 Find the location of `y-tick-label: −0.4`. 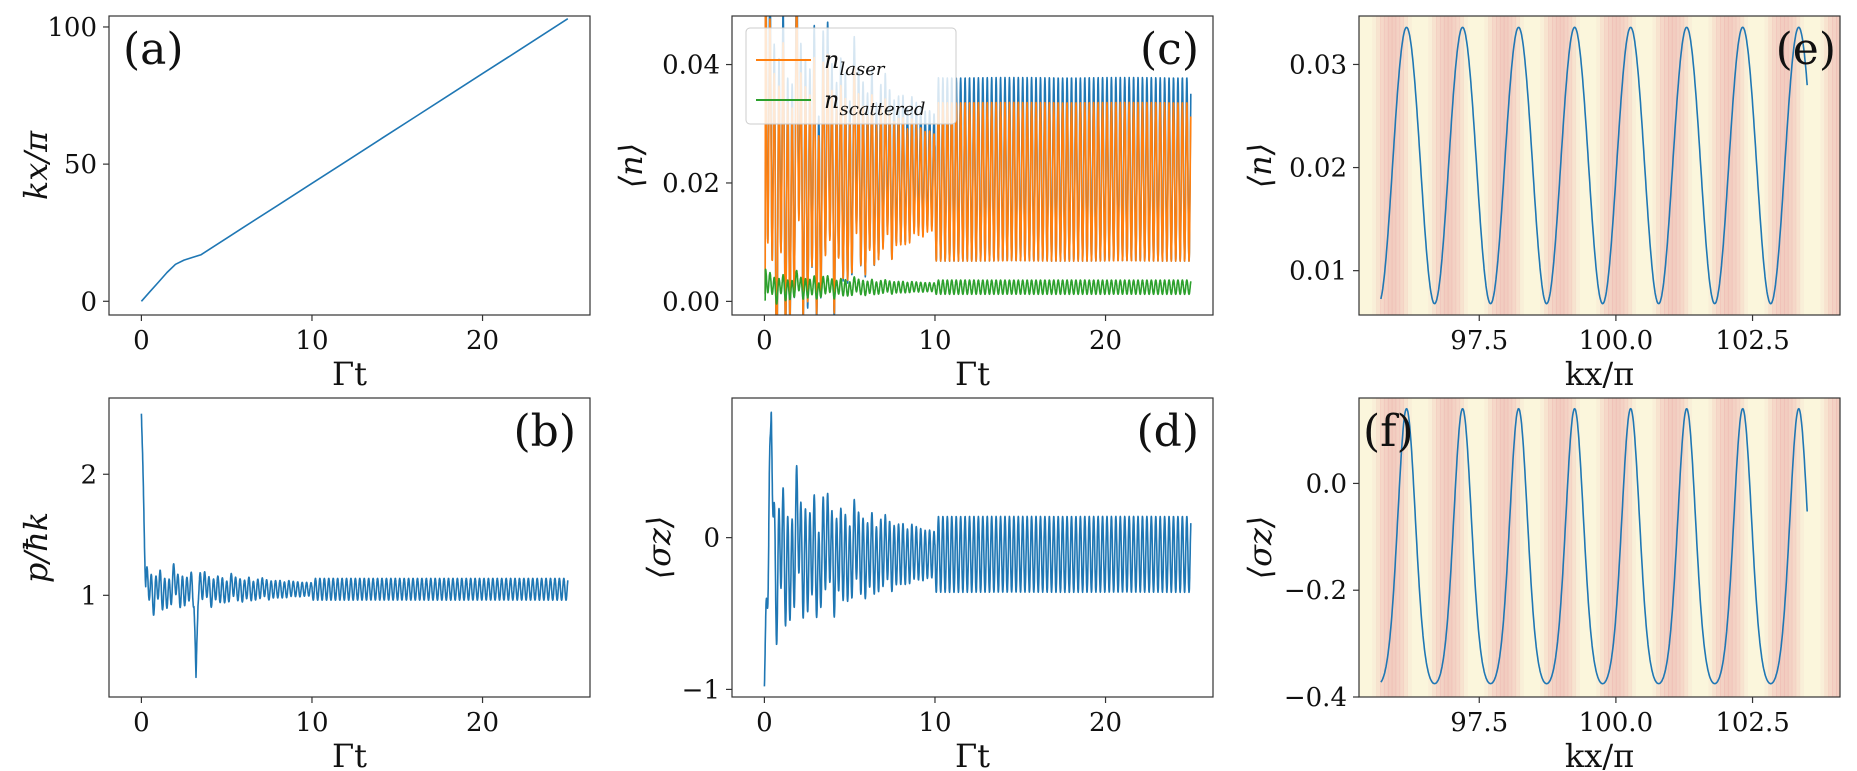

y-tick-label: −0.4 is located at coordinates (1315, 698).